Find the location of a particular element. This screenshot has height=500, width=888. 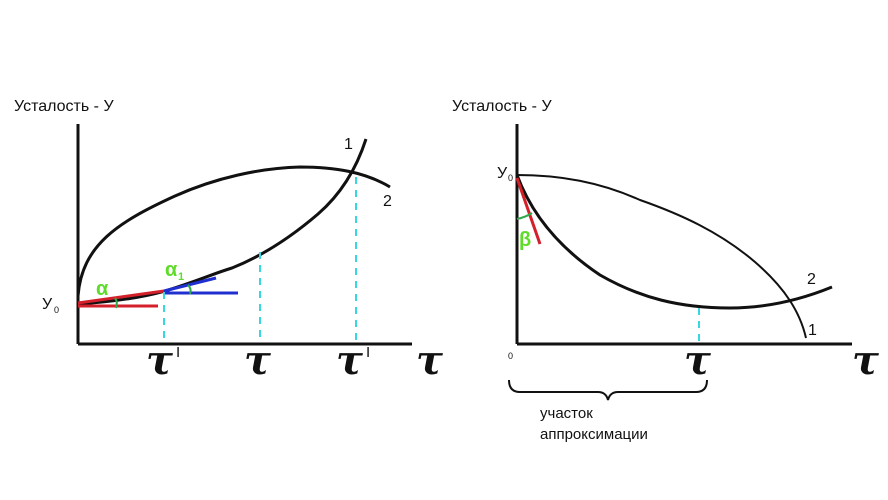

right-tau: τ is located at coordinates (697, 360).